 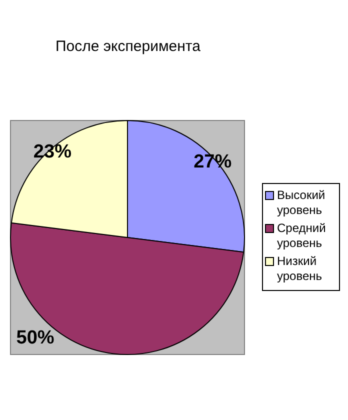 What do you see at coordinates (302, 236) in the screenshot?
I see `legend-label: Средний уровень` at bounding box center [302, 236].